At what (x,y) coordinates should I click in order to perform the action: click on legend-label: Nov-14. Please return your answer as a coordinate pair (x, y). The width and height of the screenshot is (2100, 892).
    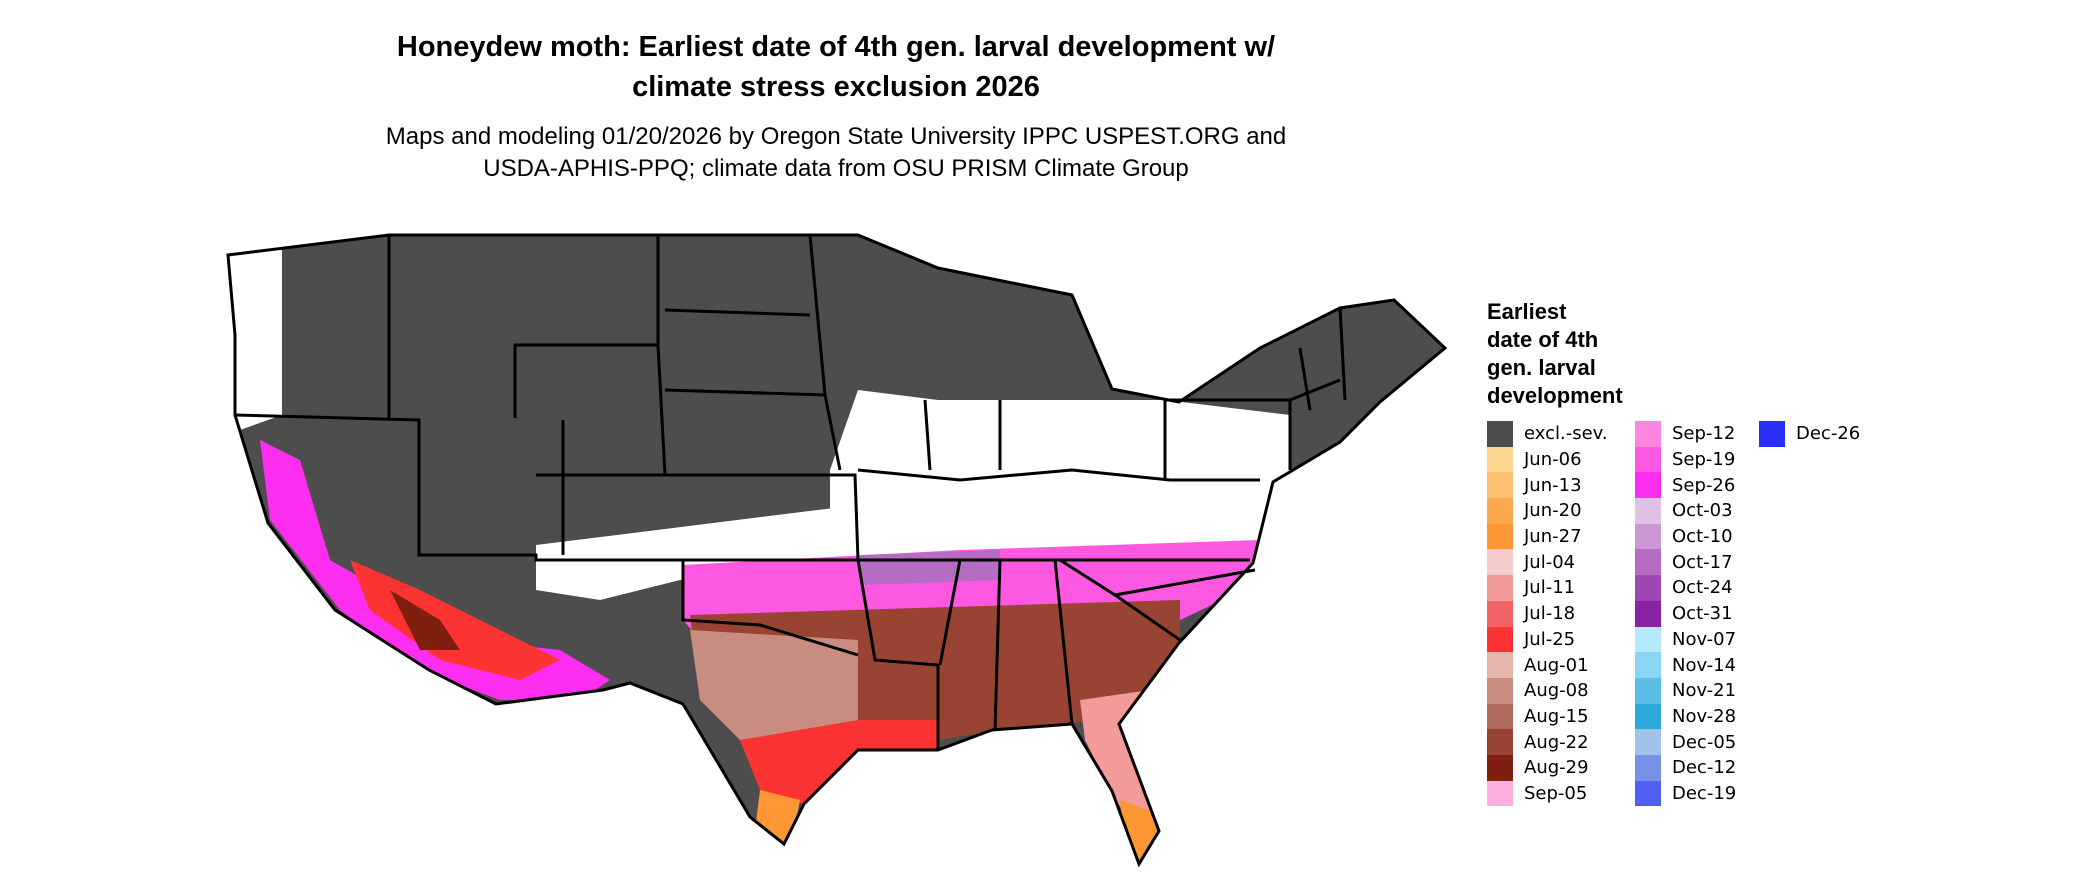
    Looking at the image, I should click on (1704, 665).